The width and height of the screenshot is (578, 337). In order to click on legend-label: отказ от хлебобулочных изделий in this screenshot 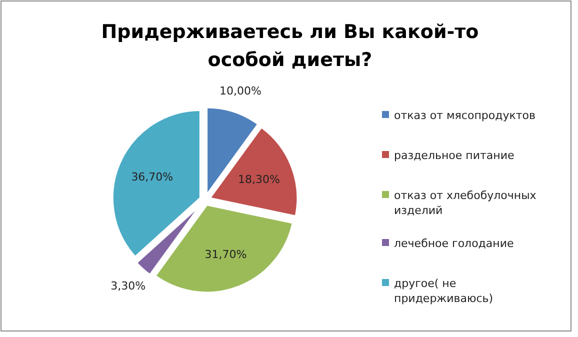, I will do `click(465, 202)`.